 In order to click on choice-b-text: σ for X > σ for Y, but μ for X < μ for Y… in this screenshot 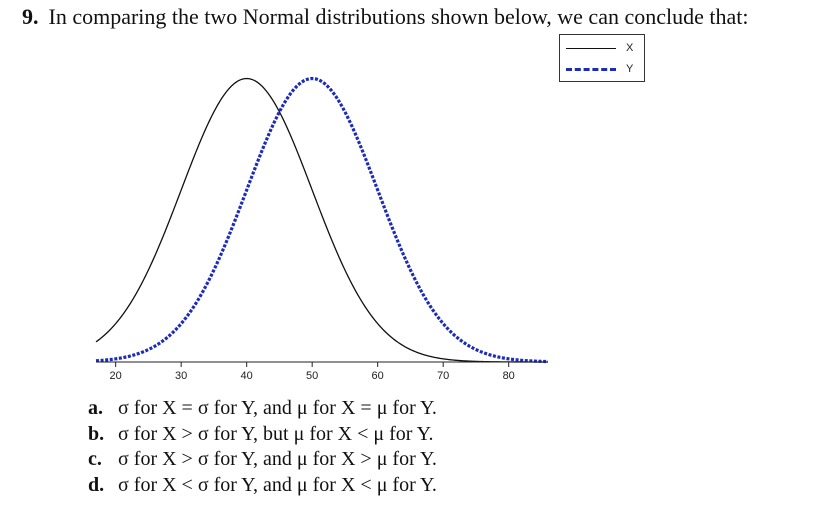, I will do `click(276, 433)`.